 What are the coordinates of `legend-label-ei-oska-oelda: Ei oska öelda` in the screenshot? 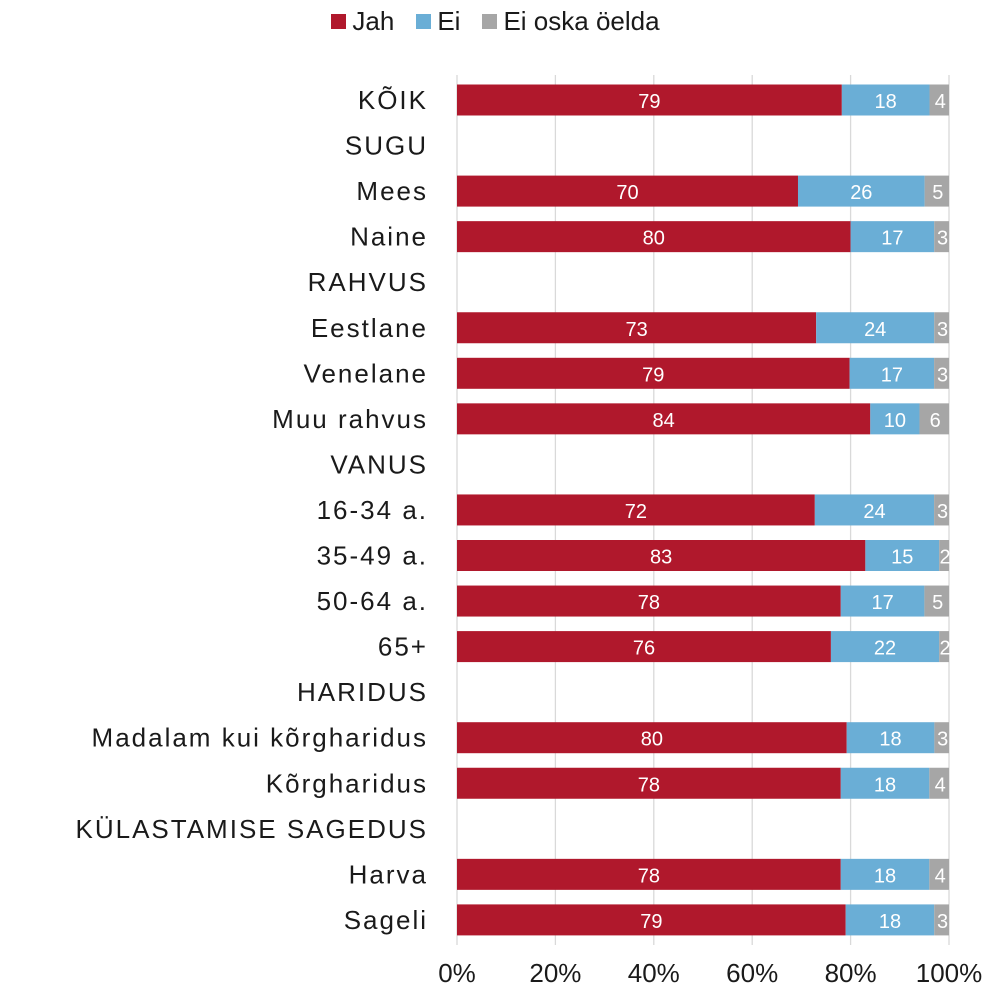 It's located at (581, 21).